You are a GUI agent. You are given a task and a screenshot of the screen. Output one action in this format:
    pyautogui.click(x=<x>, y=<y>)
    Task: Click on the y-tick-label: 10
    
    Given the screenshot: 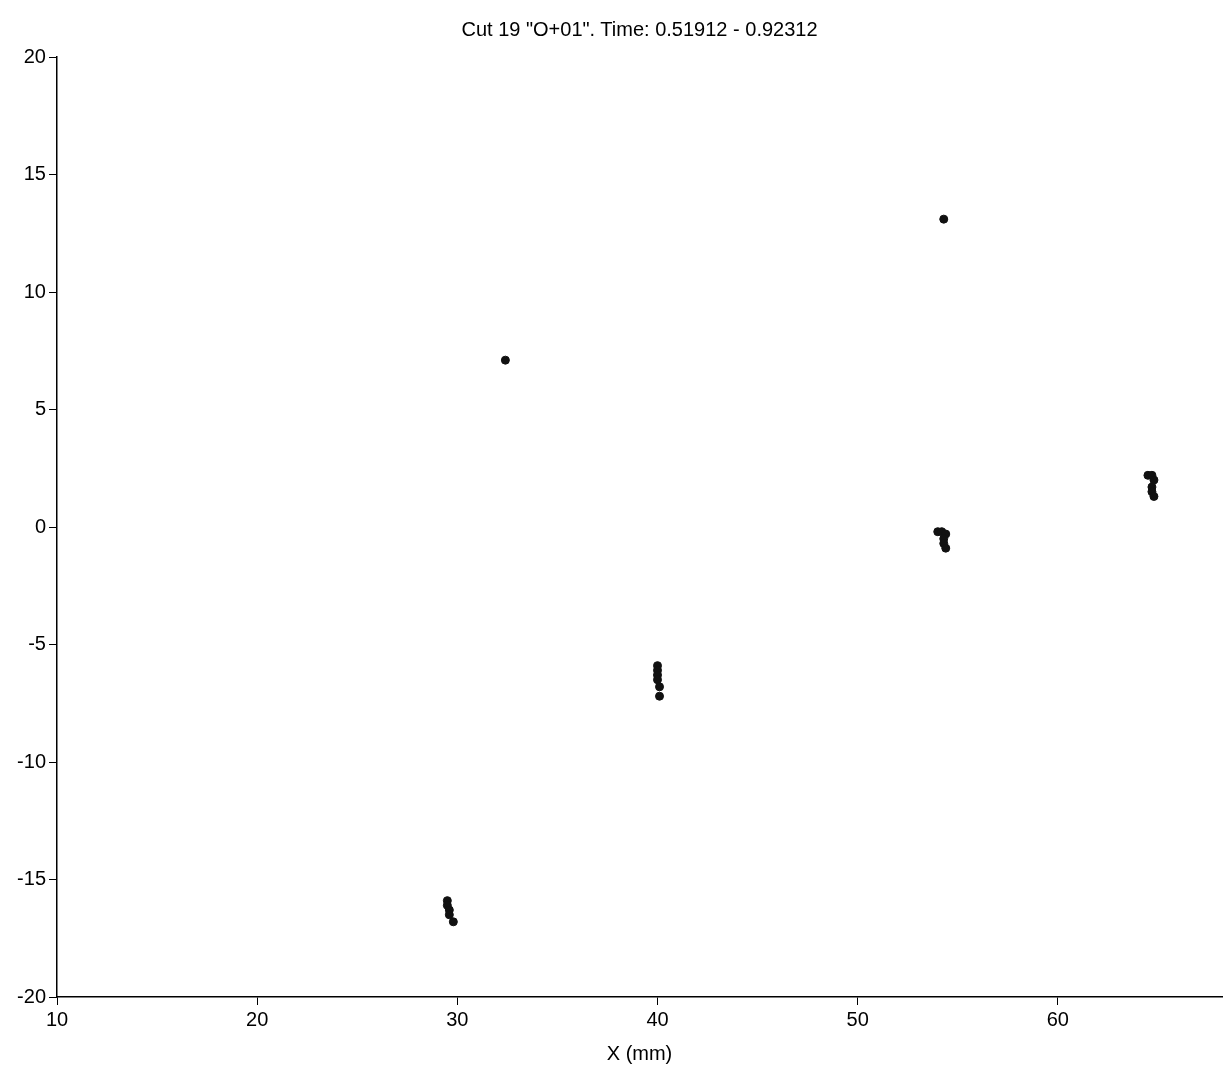 What is the action you would take?
    pyautogui.click(x=34, y=290)
    